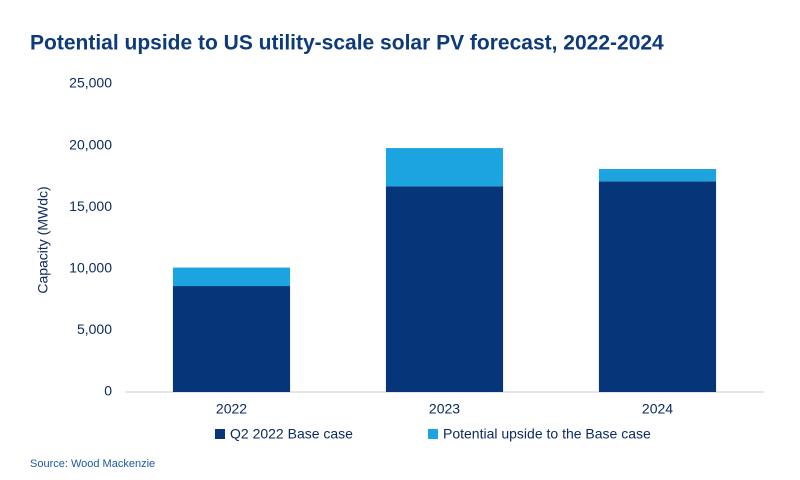 The height and width of the screenshot is (480, 800). What do you see at coordinates (547, 434) in the screenshot?
I see `legend-label: Potential upside to the Base case` at bounding box center [547, 434].